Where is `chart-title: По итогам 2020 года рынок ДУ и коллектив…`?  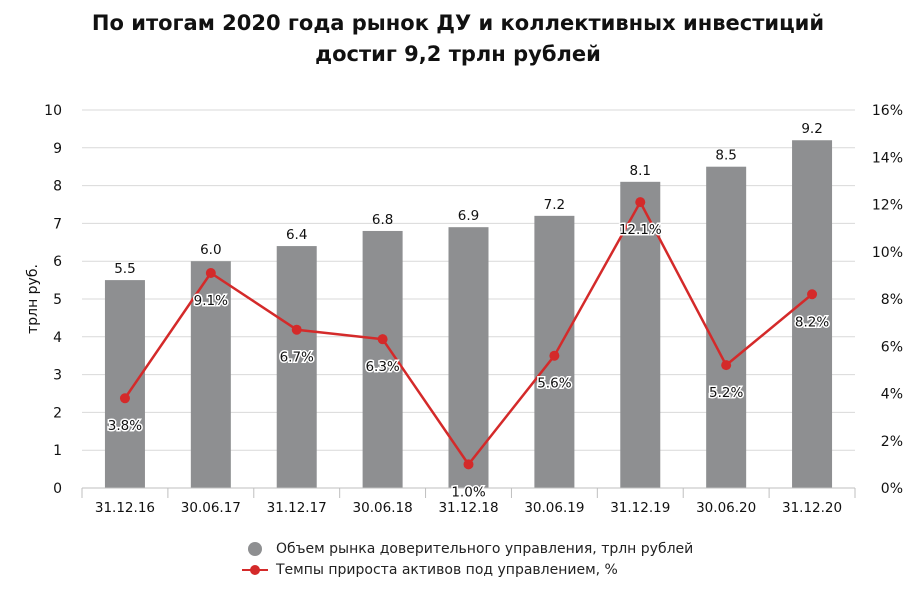
chart-title: По итогам 2020 года рынок ДУ и коллектив… is located at coordinates (458, 39).